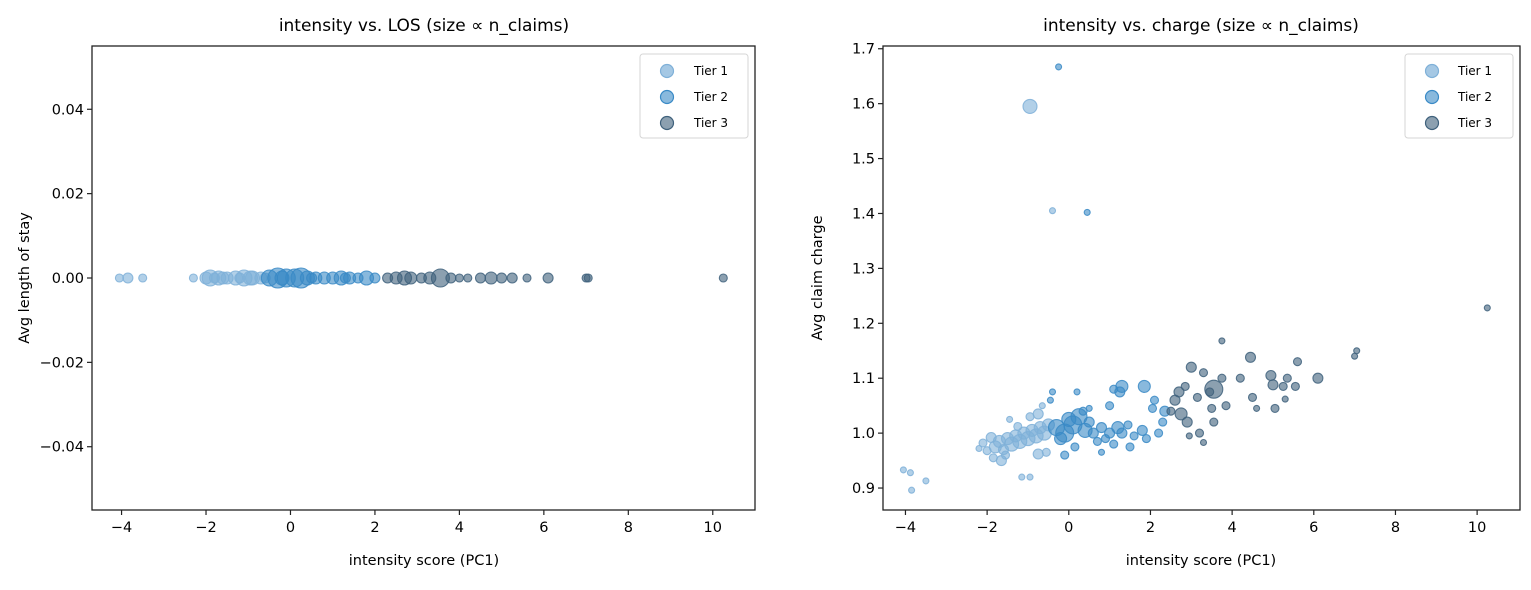 This screenshot has width=1531, height=590. I want to click on left-x-axis-label: intensity score (PC1), so click(424, 561).